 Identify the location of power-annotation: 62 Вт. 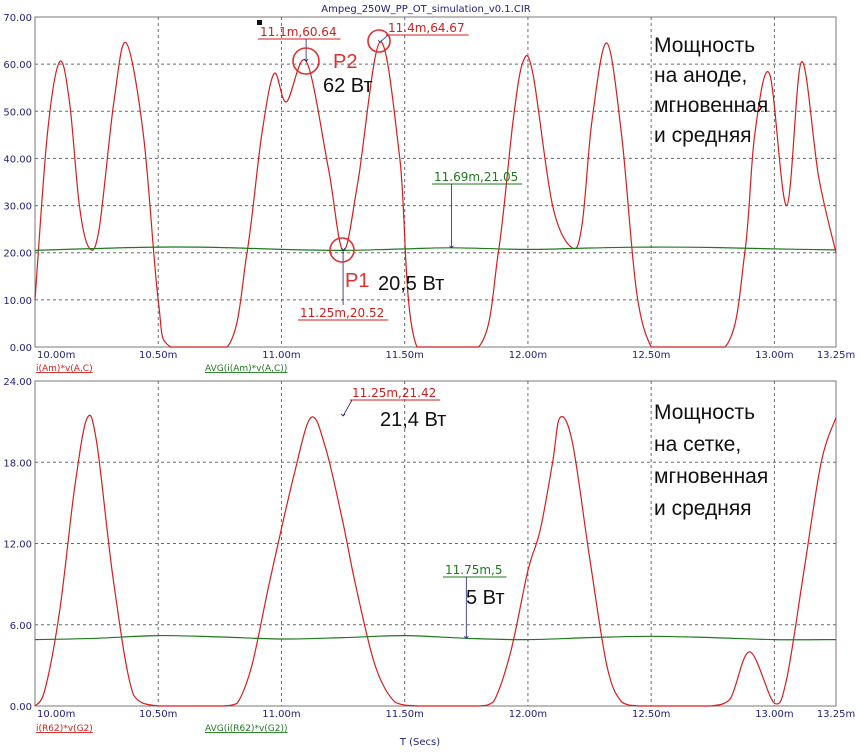
(348, 86).